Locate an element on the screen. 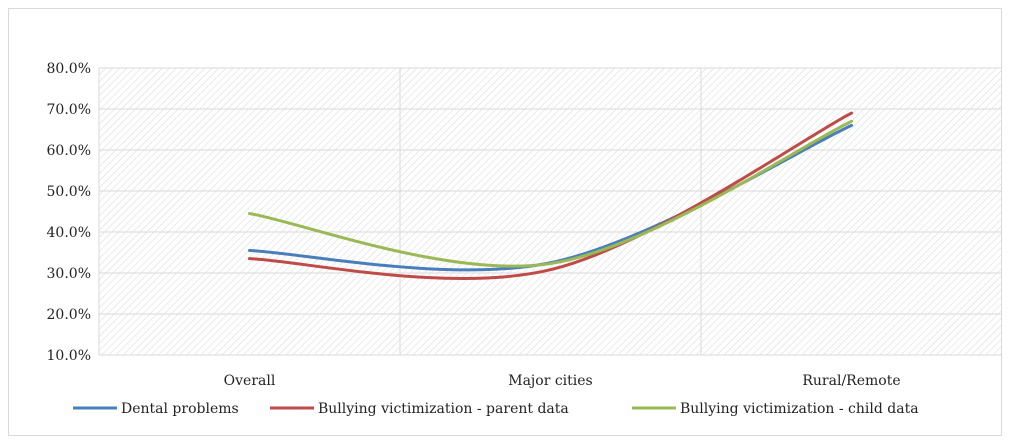 Image resolution: width=1012 pixels, height=444 pixels. y-tick-label: 20.0% is located at coordinates (69, 315).